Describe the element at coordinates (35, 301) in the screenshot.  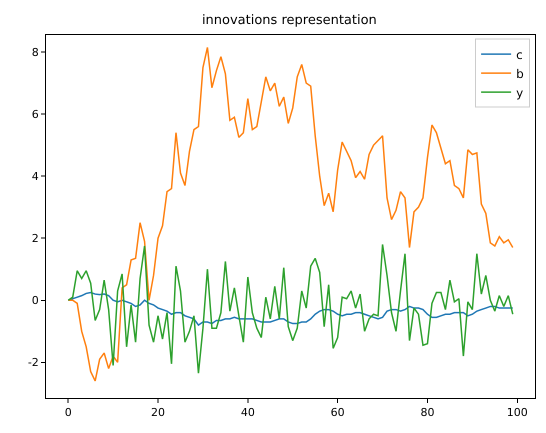
I see `y-tick-label: 0` at that location.